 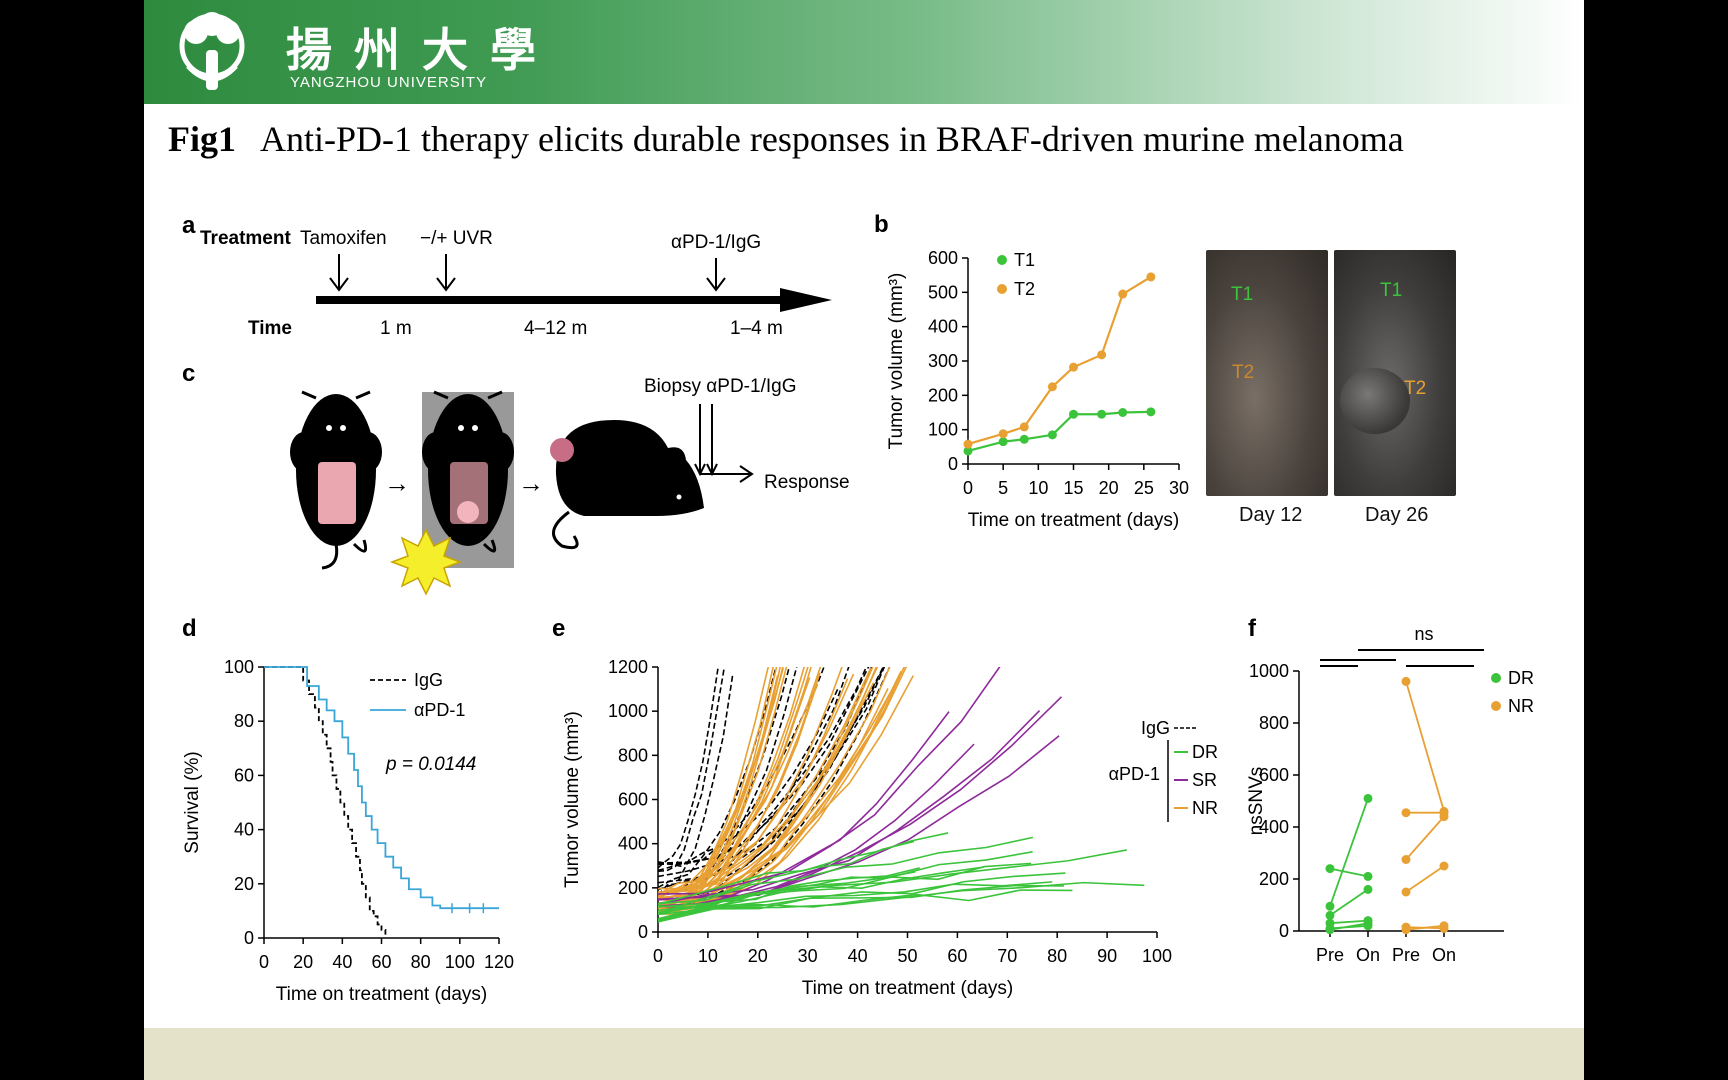 I want to click on mouse-side-illustration, so click(x=627, y=485).